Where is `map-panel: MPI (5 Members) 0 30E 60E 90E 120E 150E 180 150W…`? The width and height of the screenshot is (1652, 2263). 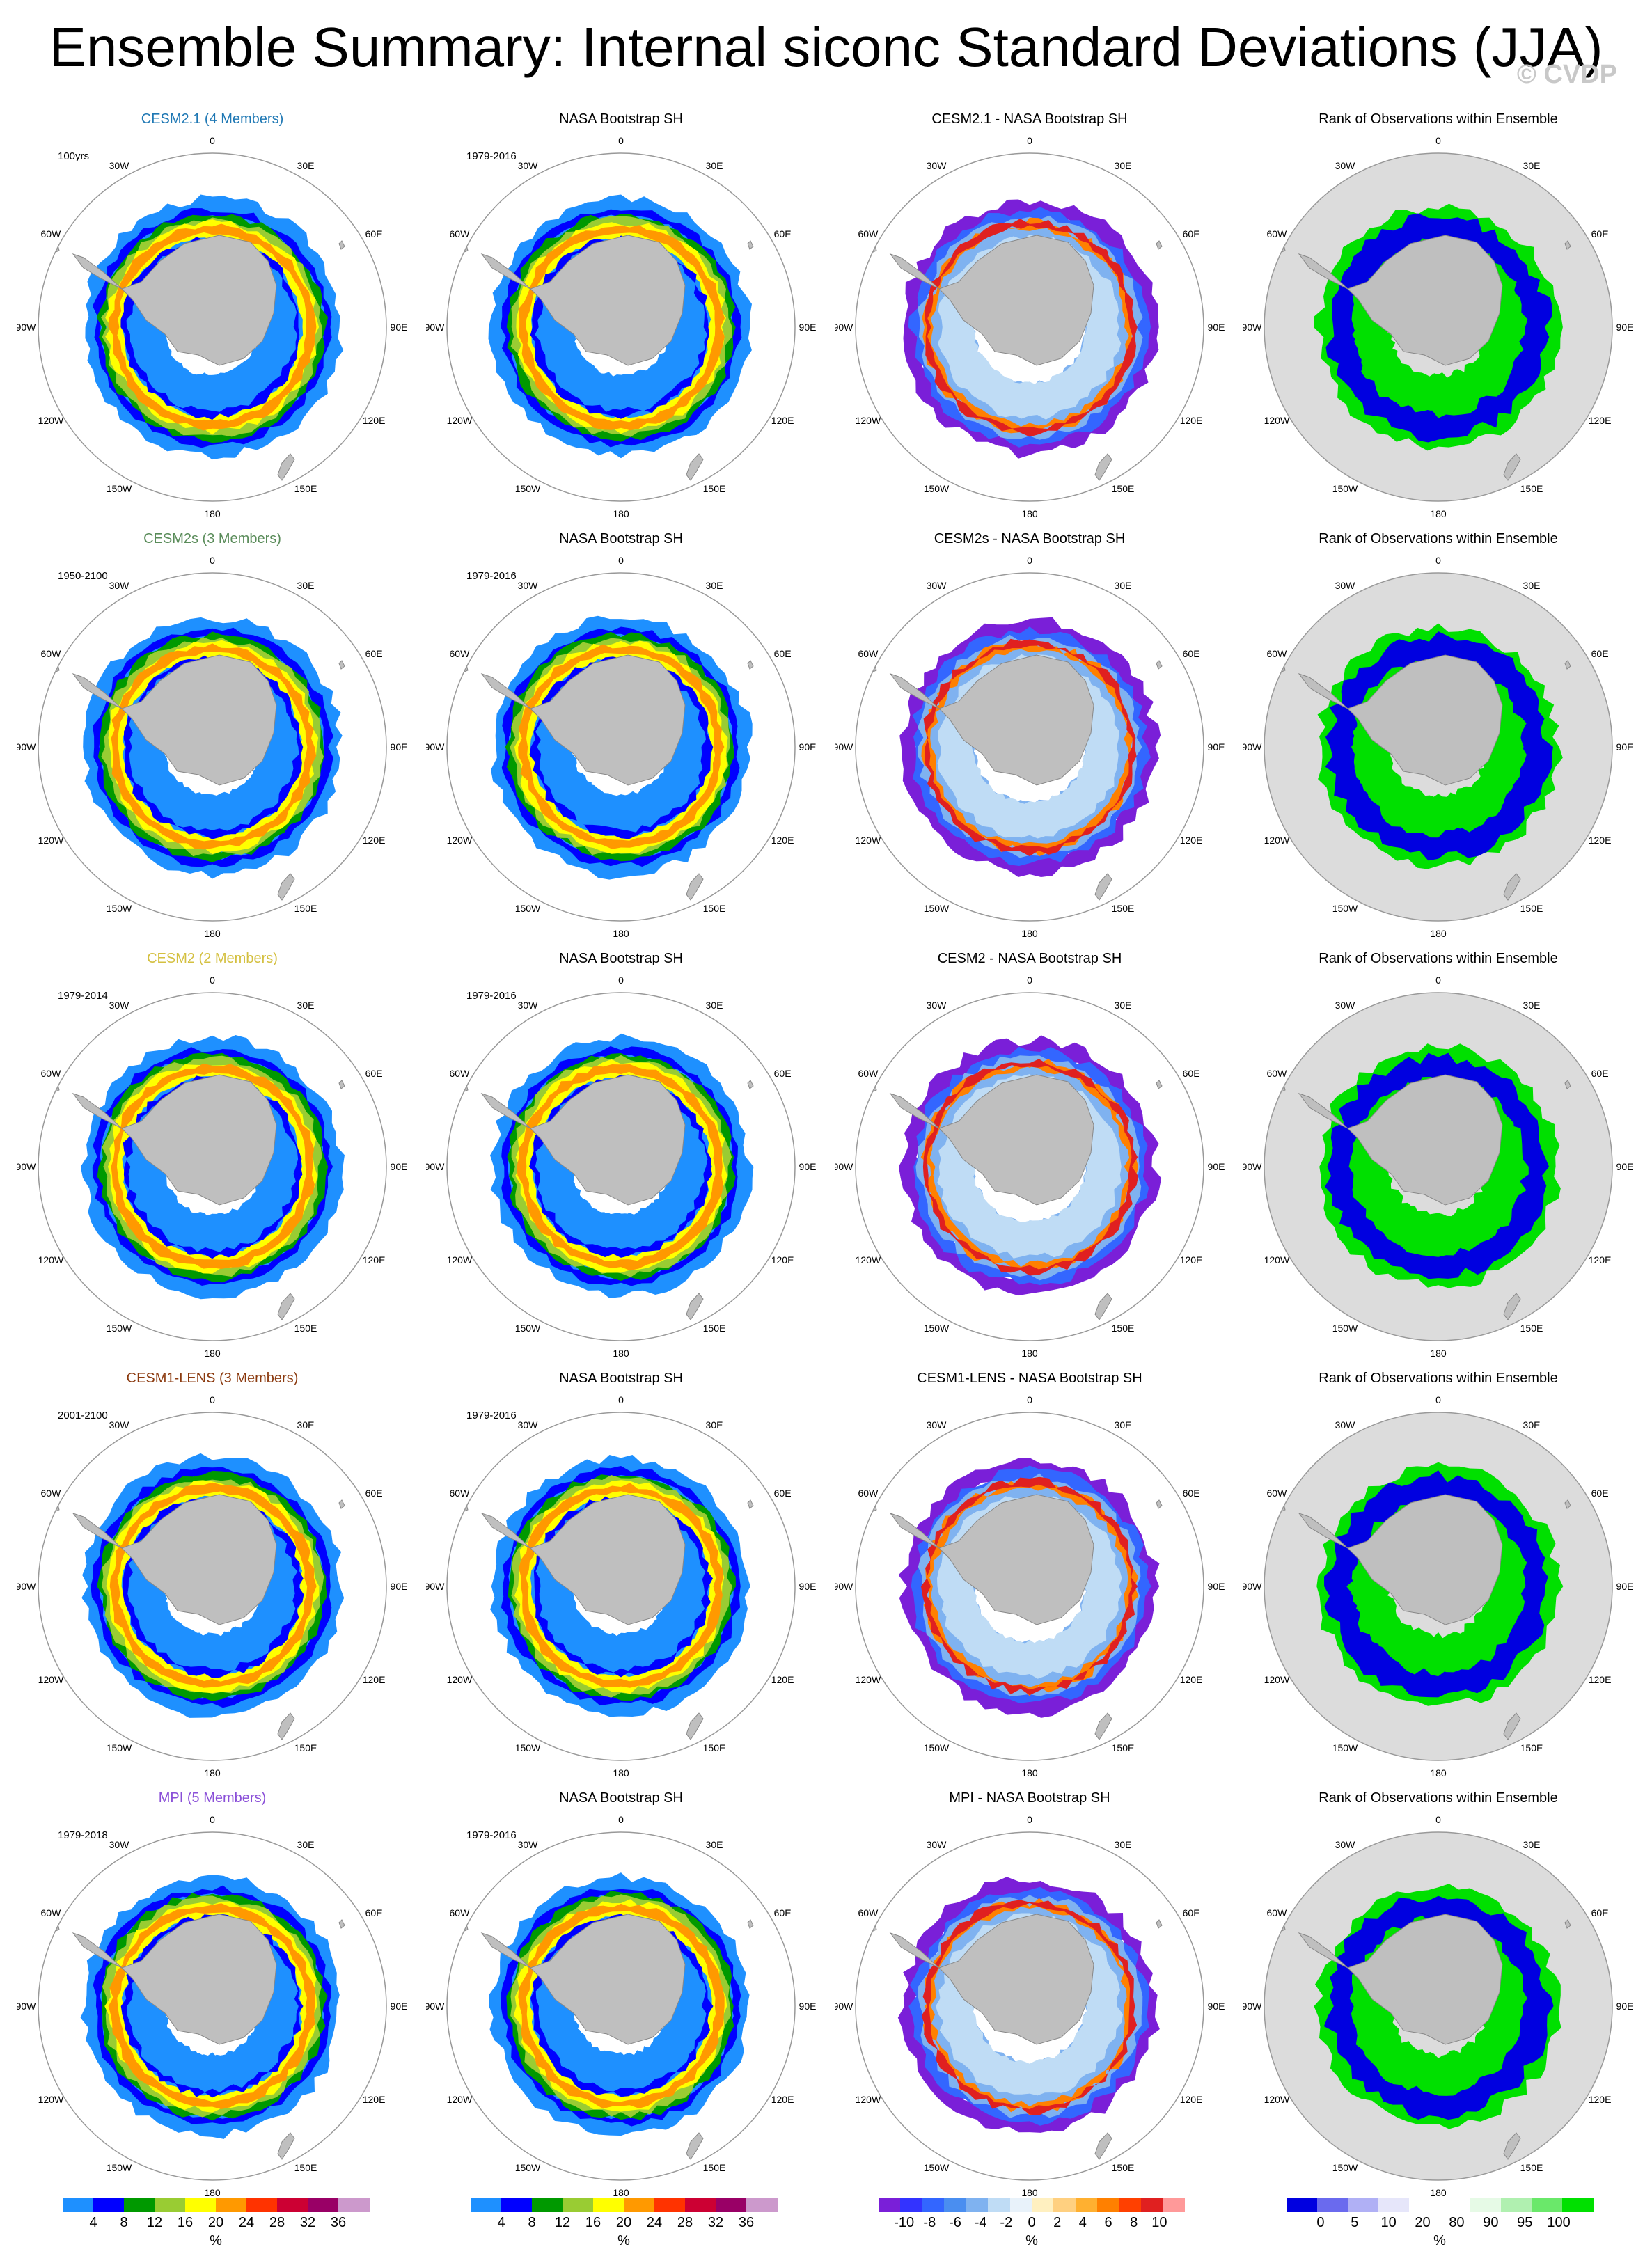
map-panel: MPI (5 Members) 0 30E 60E 90E 120E 150E 180 150W… is located at coordinates (212, 1999).